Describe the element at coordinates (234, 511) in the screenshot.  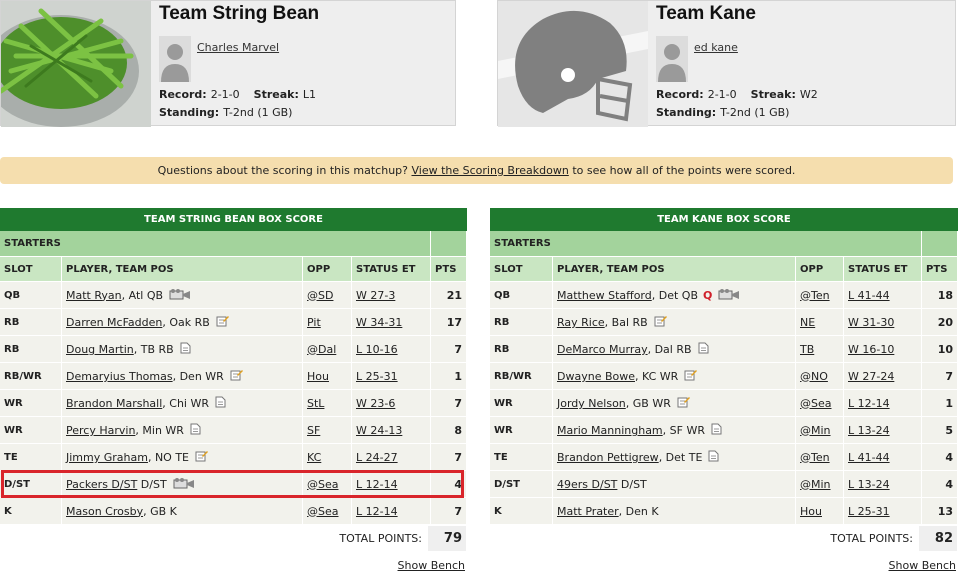
I see `player-row: K Mason Crosby, GB K @Sea L 12-14 7` at that location.